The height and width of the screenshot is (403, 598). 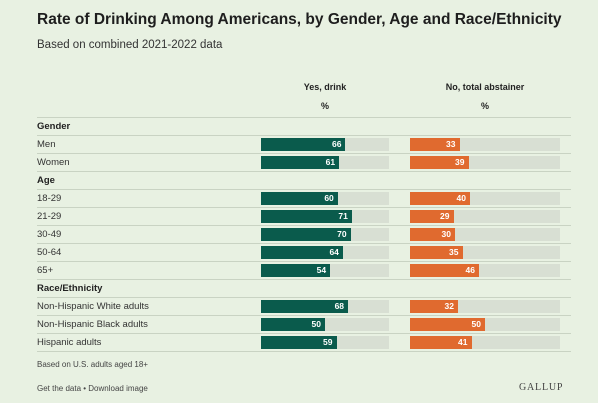 I want to click on bar-track: 64, so click(x=325, y=252).